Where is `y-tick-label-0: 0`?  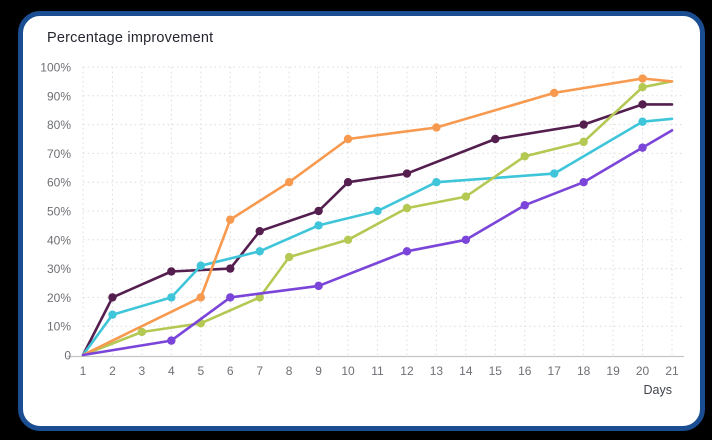
y-tick-label-0: 0 is located at coordinates (67, 356).